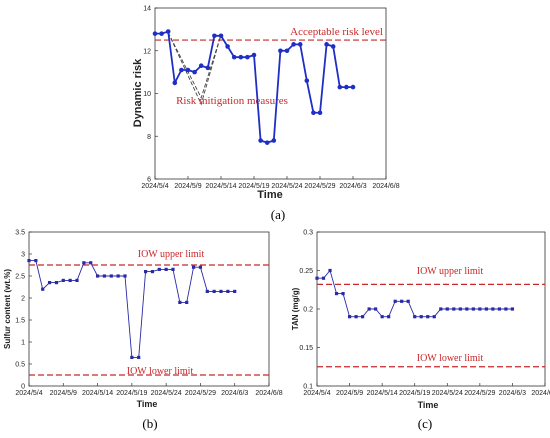  I want to click on tan-series, so click(415, 293).